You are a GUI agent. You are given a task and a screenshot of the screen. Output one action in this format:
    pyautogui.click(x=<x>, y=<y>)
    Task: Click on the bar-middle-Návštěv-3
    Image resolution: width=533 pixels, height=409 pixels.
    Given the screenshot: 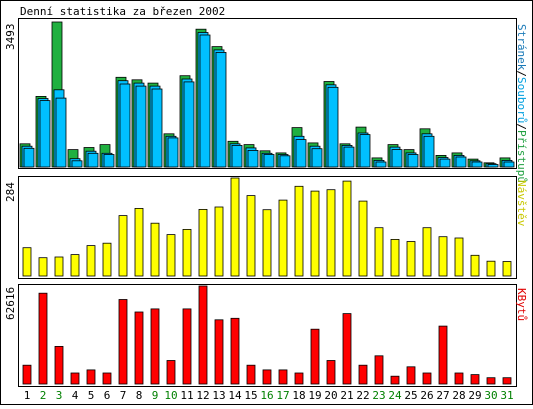 What is the action you would take?
    pyautogui.click(x=59, y=266)
    